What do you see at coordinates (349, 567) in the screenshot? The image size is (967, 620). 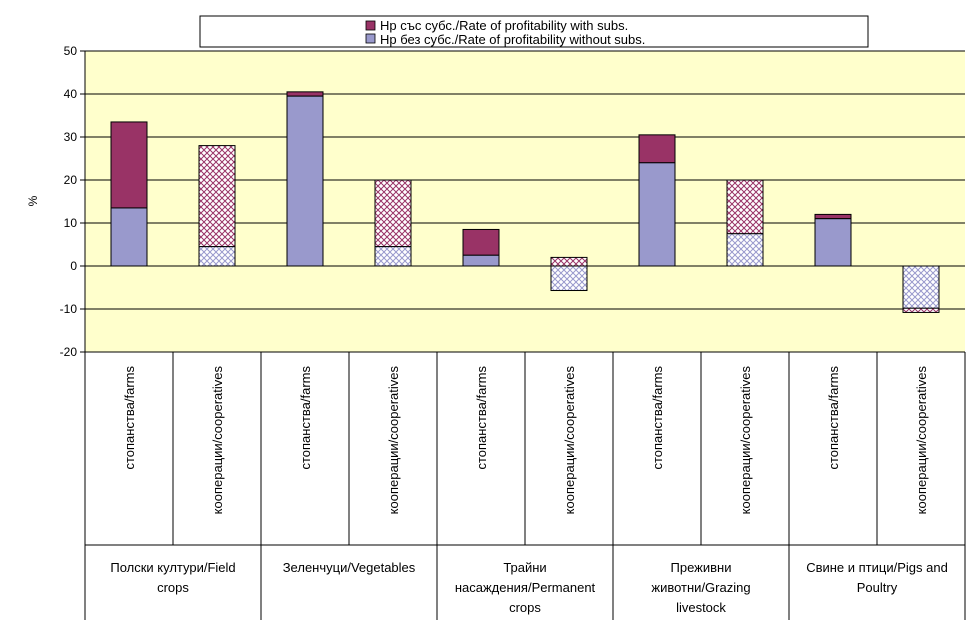 I see `group-label: Зеленчуци/Vegetables` at bounding box center [349, 567].